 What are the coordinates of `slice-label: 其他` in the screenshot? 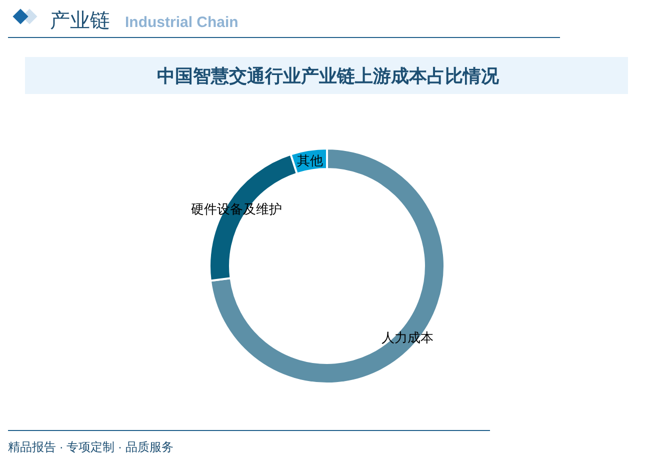 It's located at (310, 160).